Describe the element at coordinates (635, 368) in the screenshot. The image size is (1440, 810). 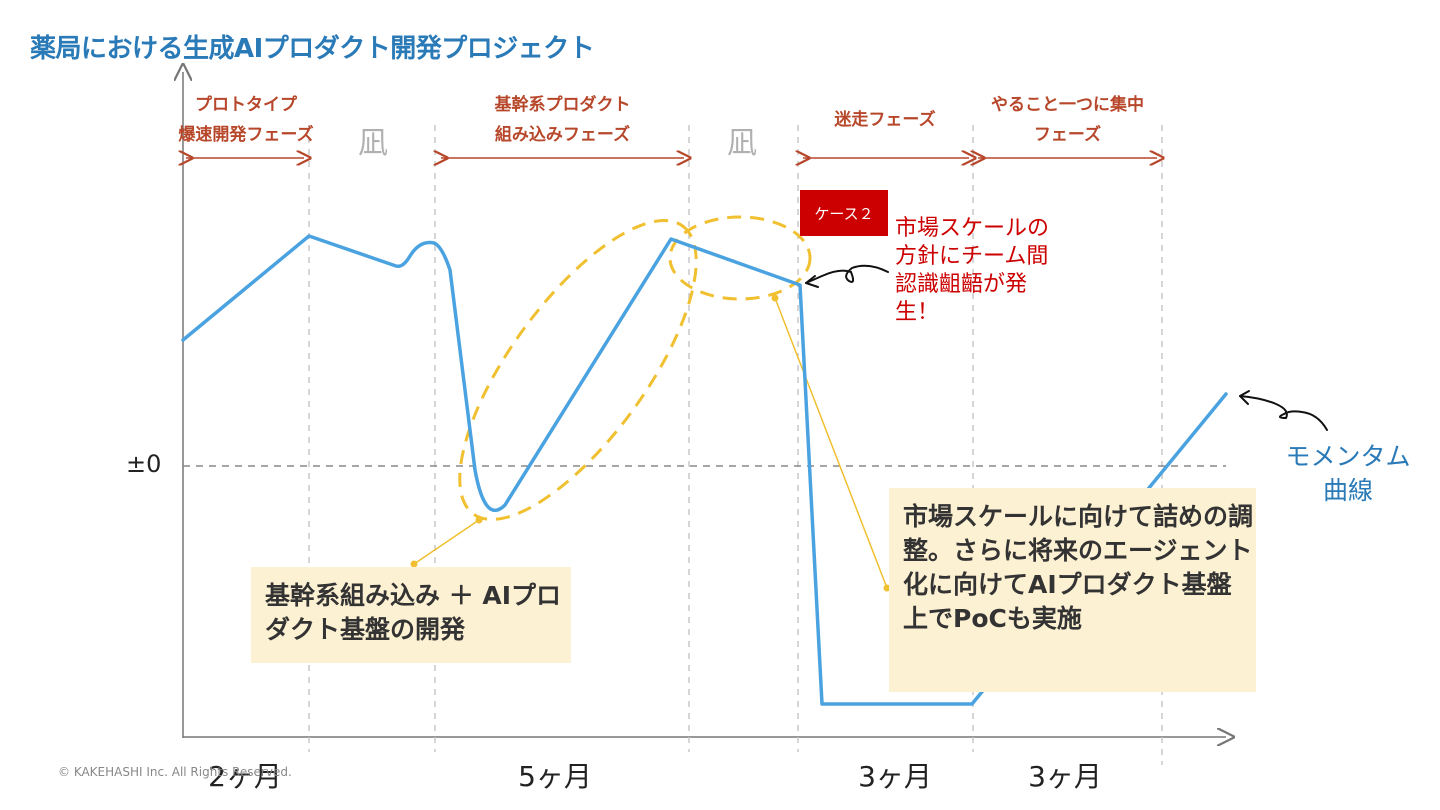
I see `highlight-ellipses` at that location.